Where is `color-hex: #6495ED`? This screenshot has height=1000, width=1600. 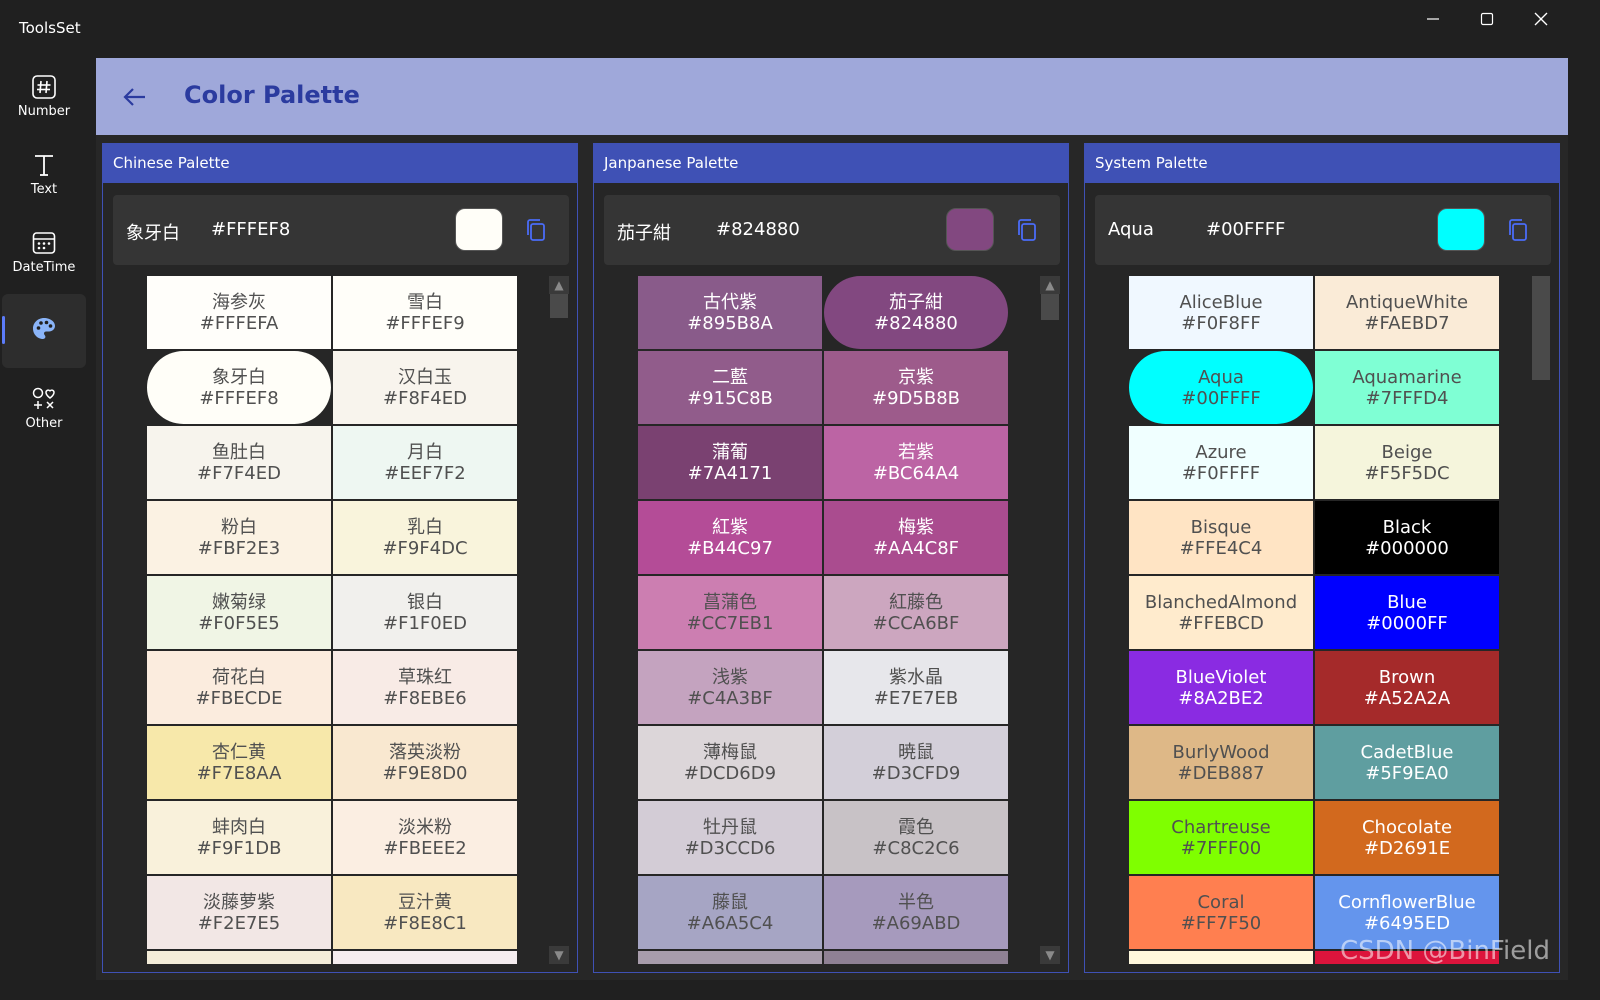
color-hex: #6495ED is located at coordinates (1407, 923).